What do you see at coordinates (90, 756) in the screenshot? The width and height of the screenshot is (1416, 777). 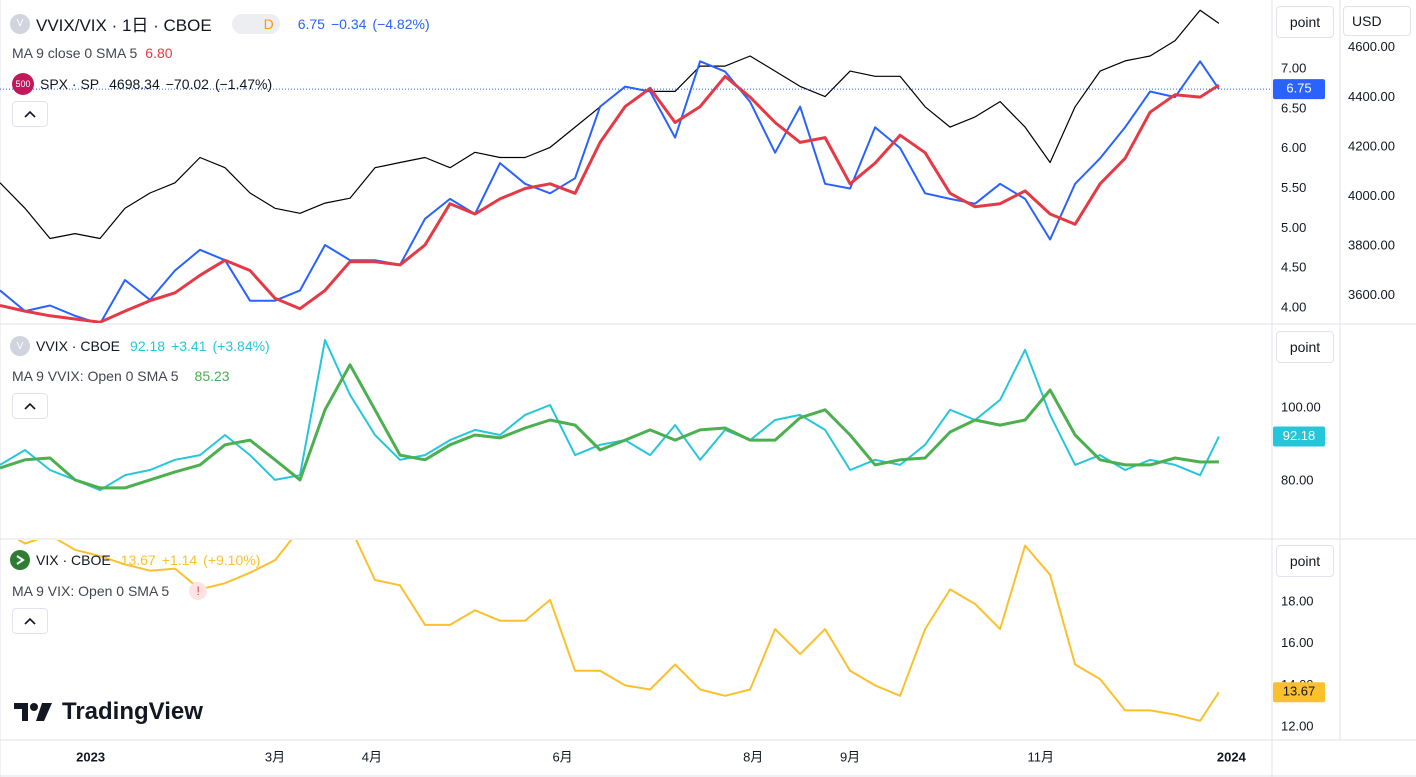 I see `x-tick-label: 2023` at bounding box center [90, 756].